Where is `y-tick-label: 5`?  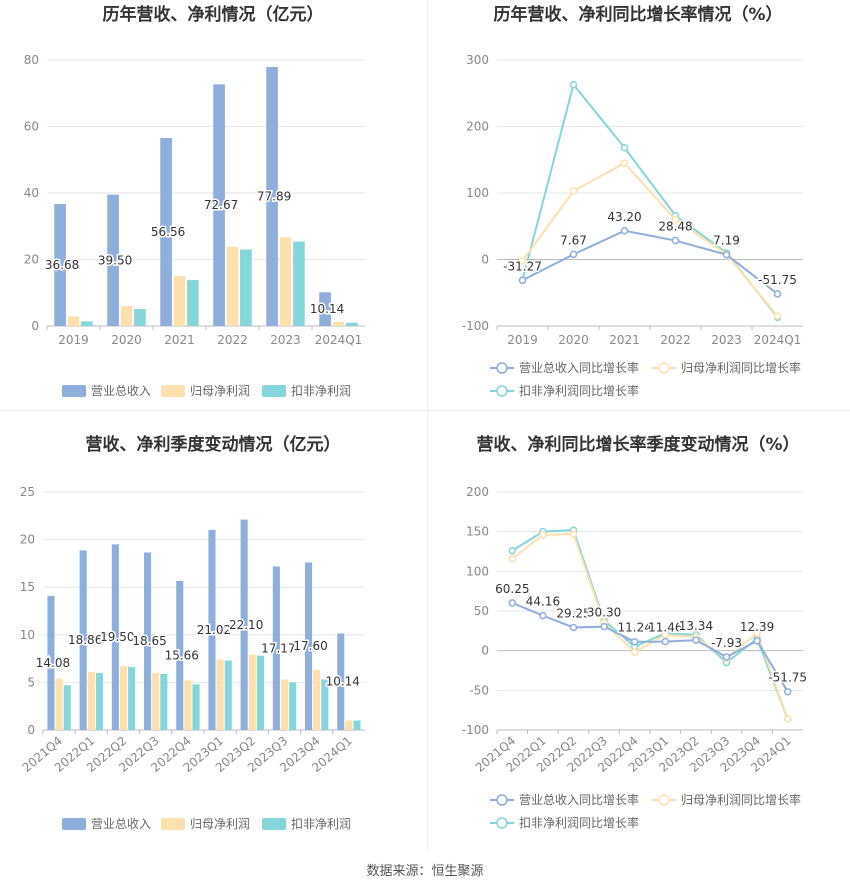
y-tick-label: 5 is located at coordinates (31, 682).